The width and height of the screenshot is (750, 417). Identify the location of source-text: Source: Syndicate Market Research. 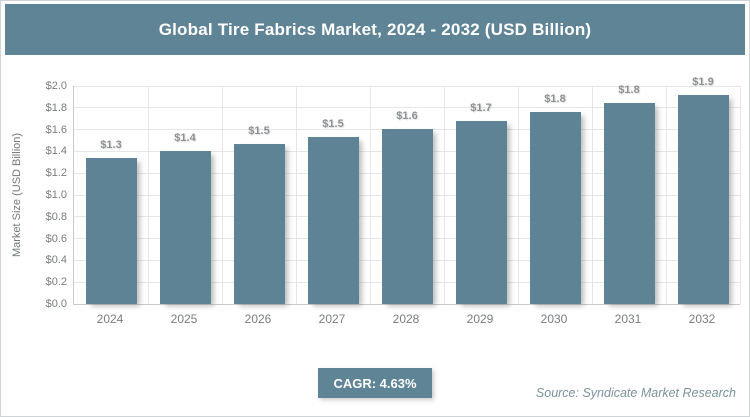
(635, 393).